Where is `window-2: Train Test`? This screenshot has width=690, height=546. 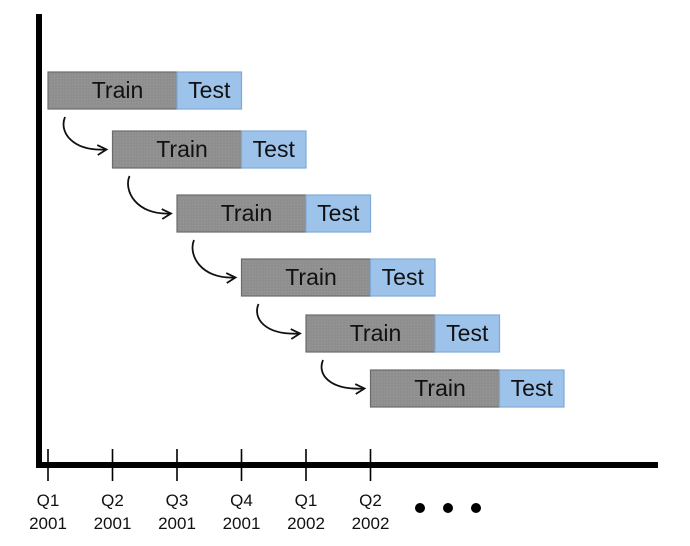 window-2: Train Test is located at coordinates (209, 149).